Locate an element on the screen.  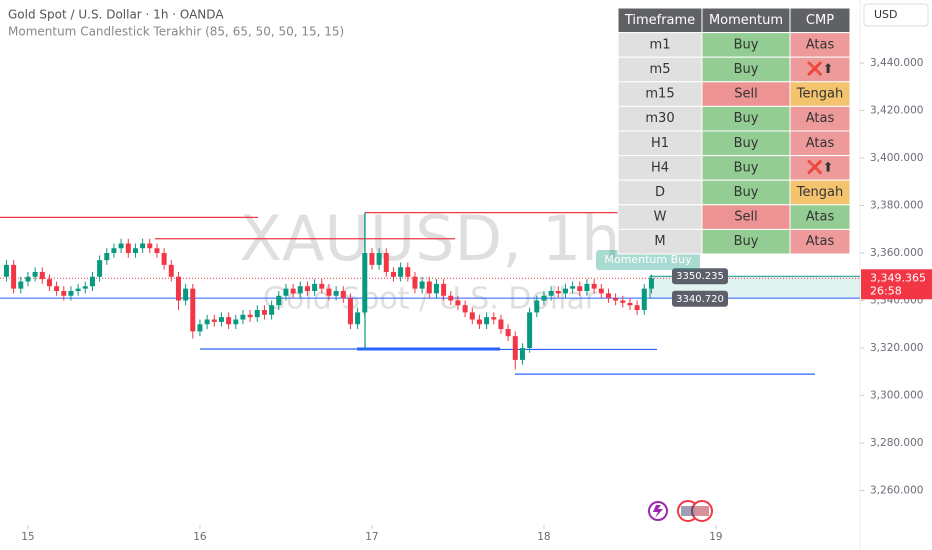
currency-box is located at coordinates (896, 15).